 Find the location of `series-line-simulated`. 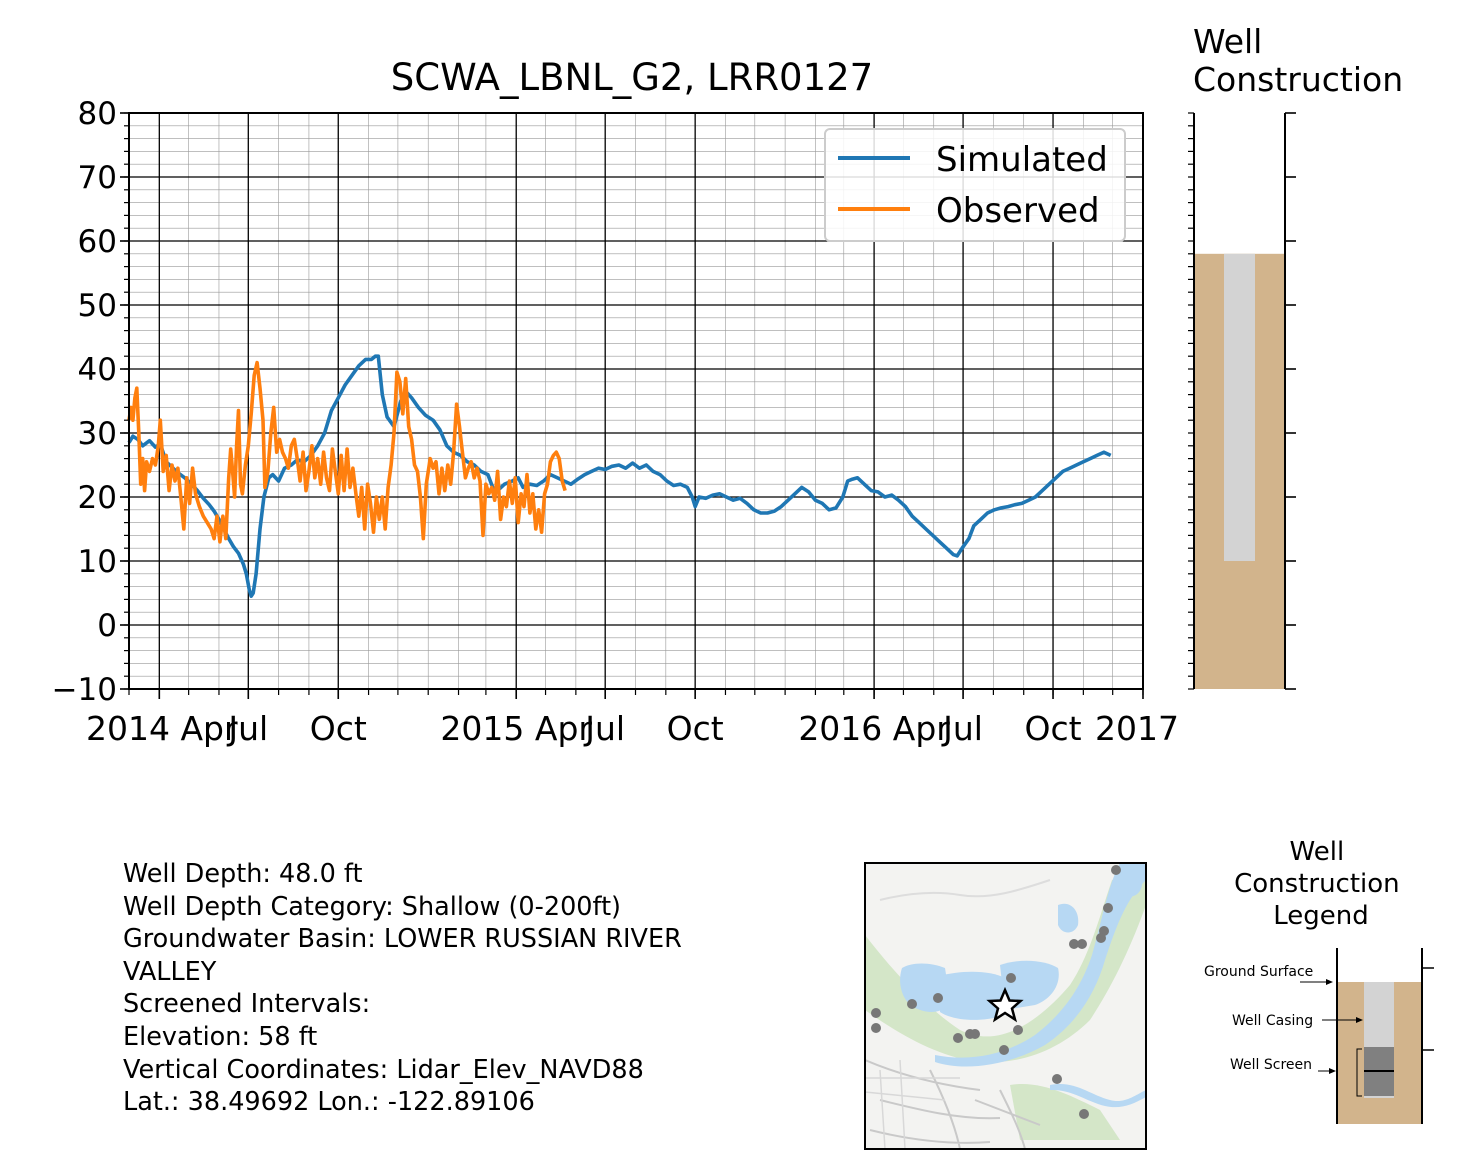

series-line-simulated is located at coordinates (619, 476).